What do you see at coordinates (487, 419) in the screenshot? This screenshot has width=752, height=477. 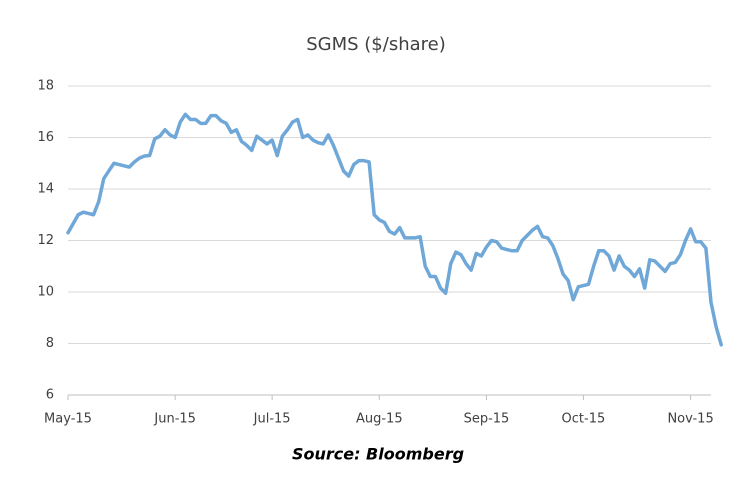 I see `x-tick-label: Sep-15` at bounding box center [487, 419].